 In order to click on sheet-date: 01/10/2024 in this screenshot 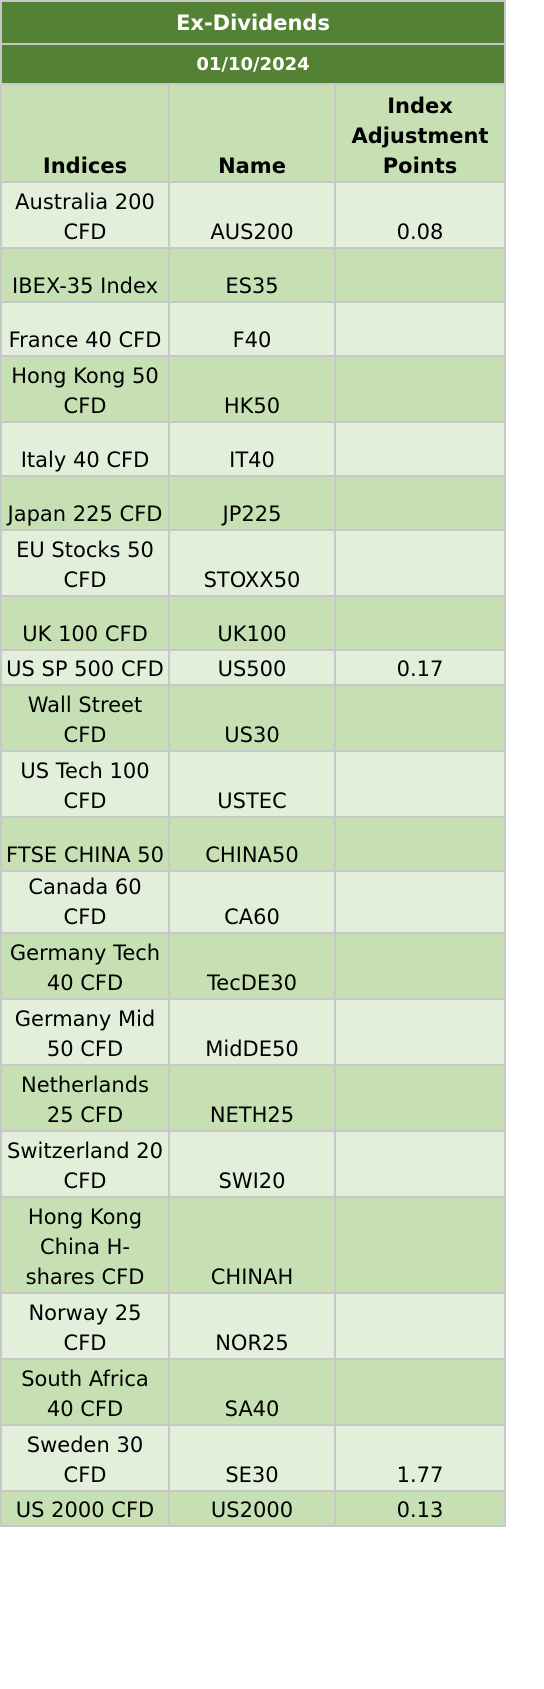, I will do `click(253, 64)`.